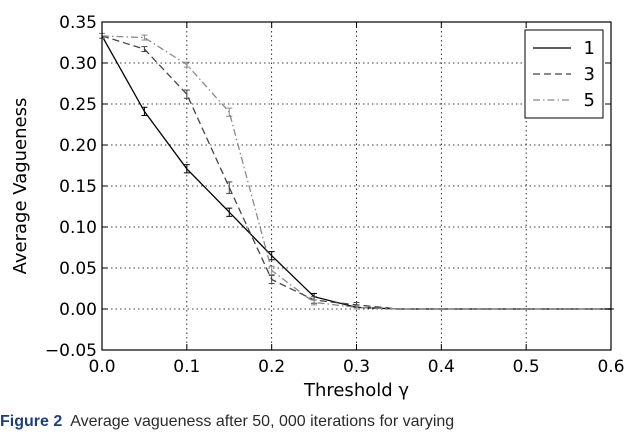 This screenshot has width=640, height=446. What do you see at coordinates (20, 186) in the screenshot?
I see `y-axis-label: Average Vagueness` at bounding box center [20, 186].